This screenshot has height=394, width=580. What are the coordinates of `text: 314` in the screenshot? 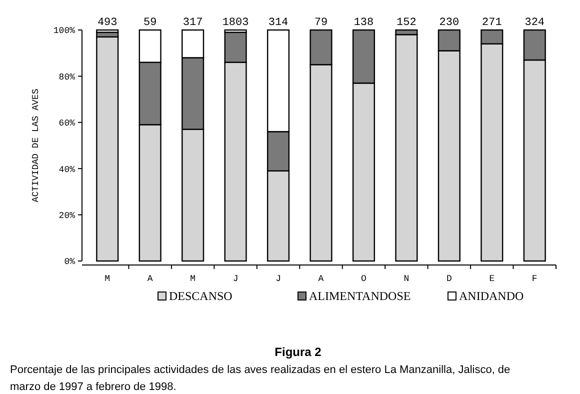 It's located at (278, 23).